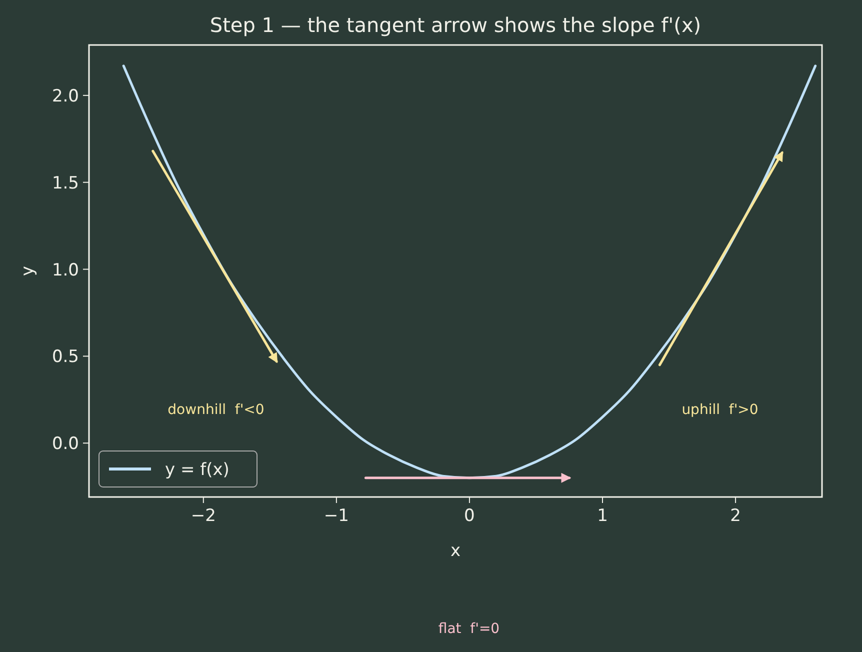 The image size is (862, 652). Describe the element at coordinates (65, 357) in the screenshot. I see `y-tick-label: 0.5` at that location.